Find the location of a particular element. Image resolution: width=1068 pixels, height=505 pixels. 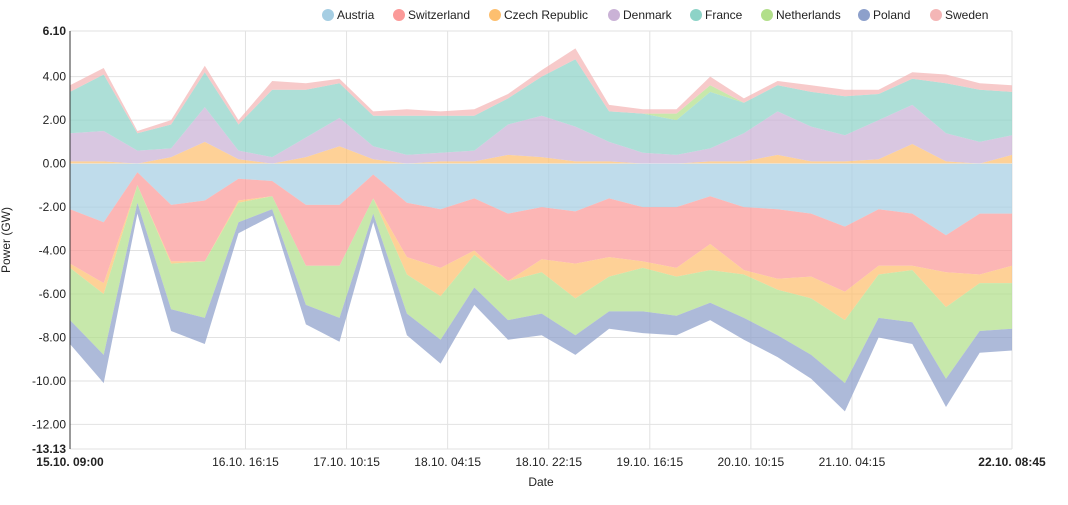

x-axis-label: Date is located at coordinates (541, 482).